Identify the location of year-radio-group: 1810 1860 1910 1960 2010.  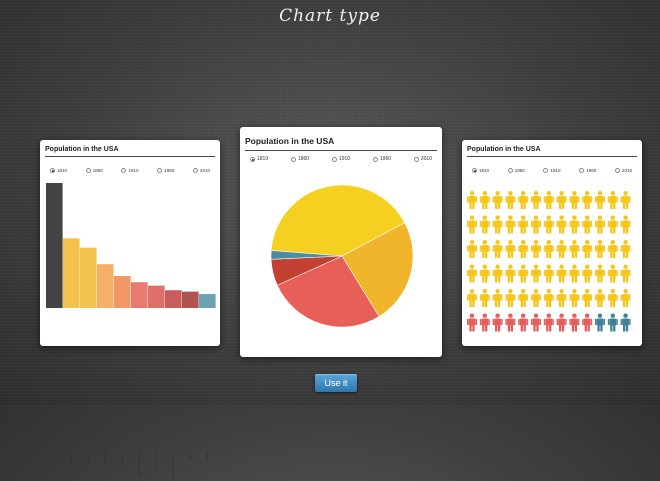
(341, 159).